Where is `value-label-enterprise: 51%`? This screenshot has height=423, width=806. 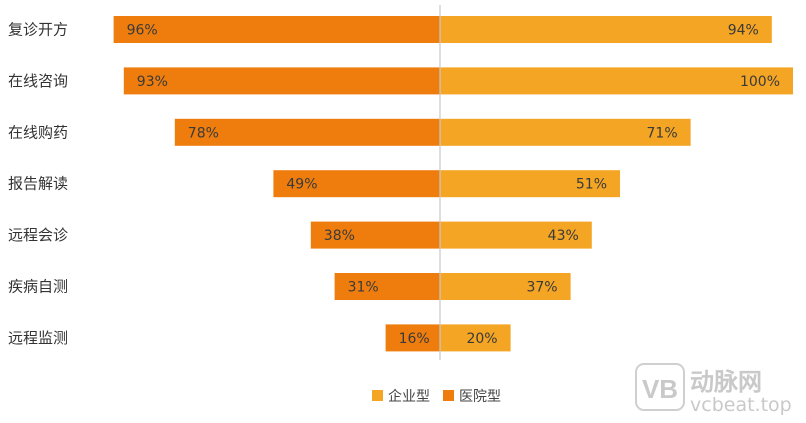 value-label-enterprise: 51% is located at coordinates (591, 185).